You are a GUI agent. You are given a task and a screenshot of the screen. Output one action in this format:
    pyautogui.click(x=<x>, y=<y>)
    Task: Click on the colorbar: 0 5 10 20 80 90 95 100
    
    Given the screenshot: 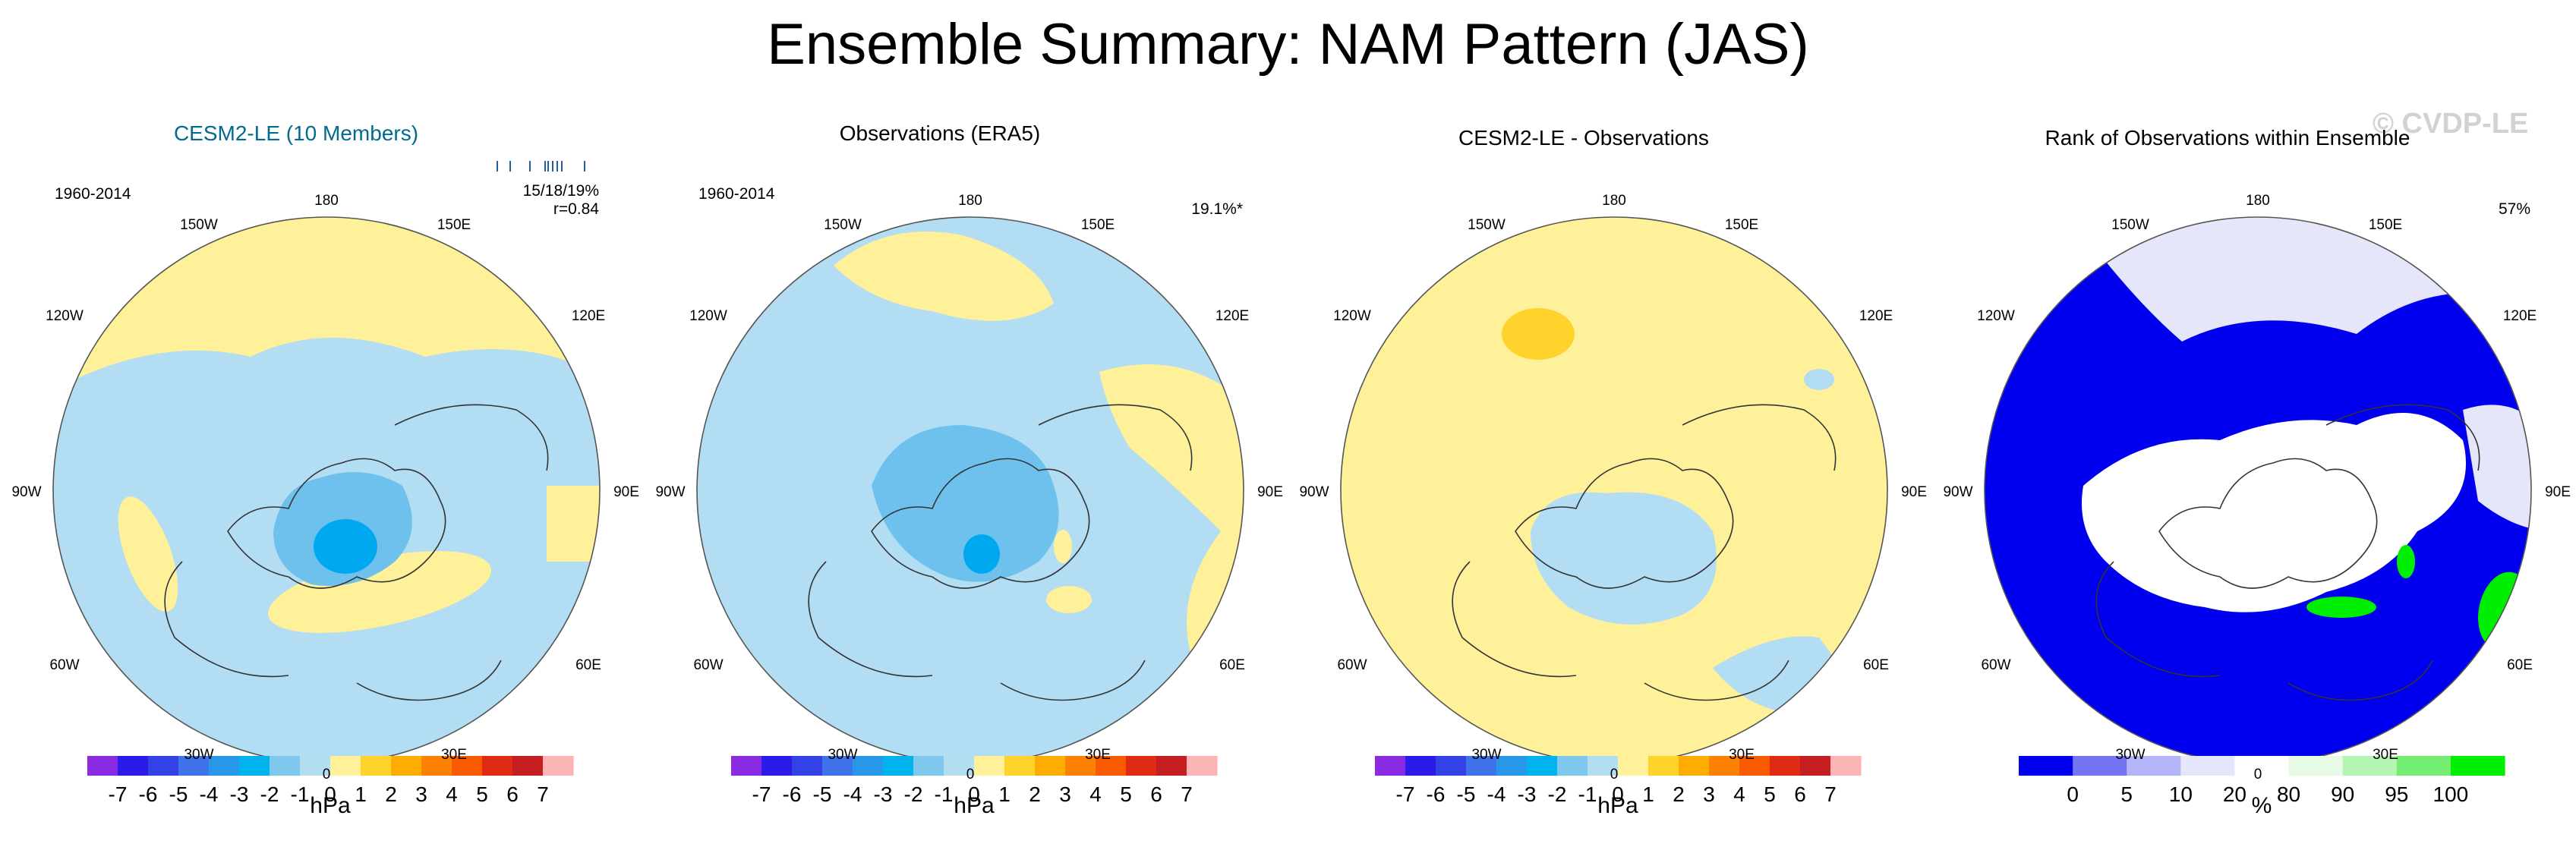 What is the action you would take?
    pyautogui.click(x=2262, y=781)
    